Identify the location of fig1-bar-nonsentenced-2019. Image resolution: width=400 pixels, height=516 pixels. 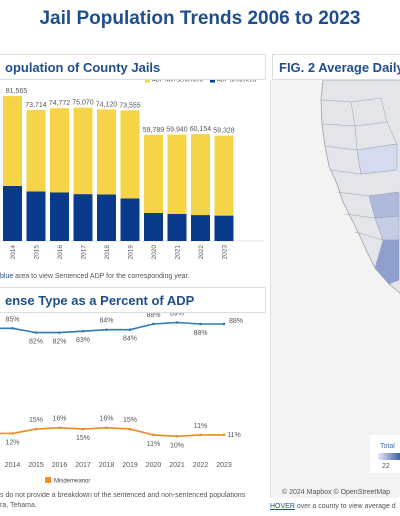
(130, 154).